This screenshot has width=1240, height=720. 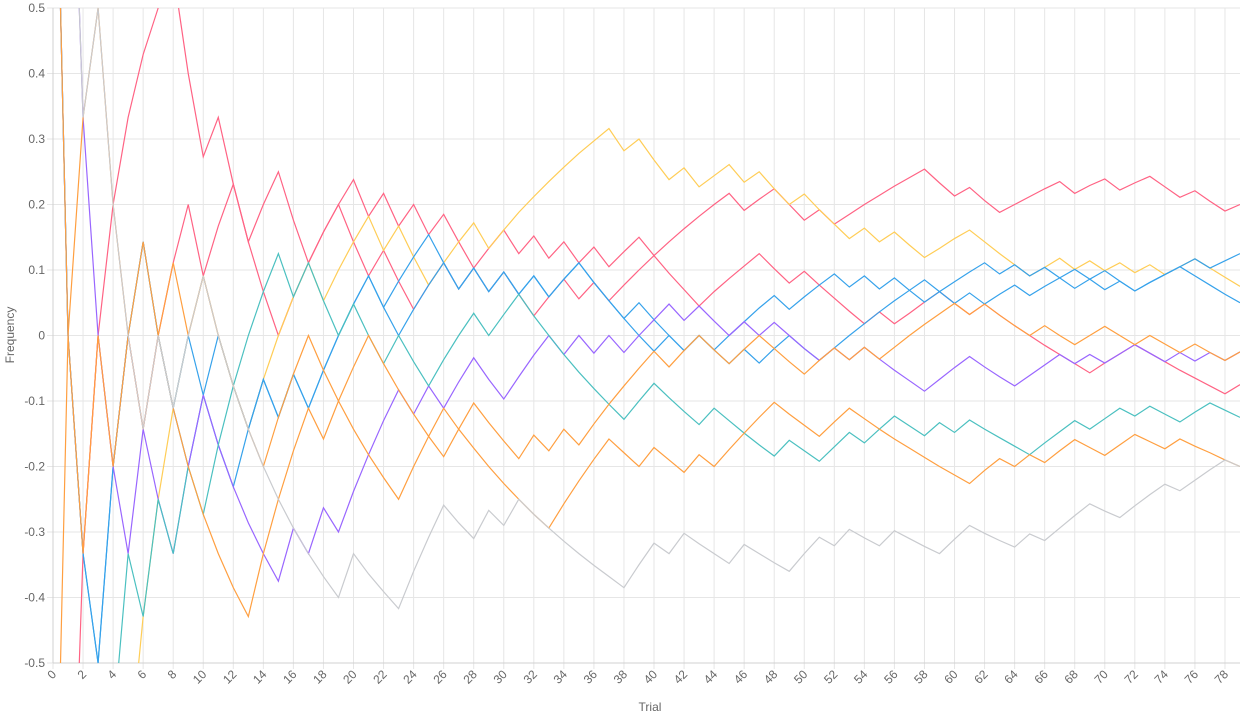 I want to click on x-tick-label: 72, so click(x=1132, y=677).